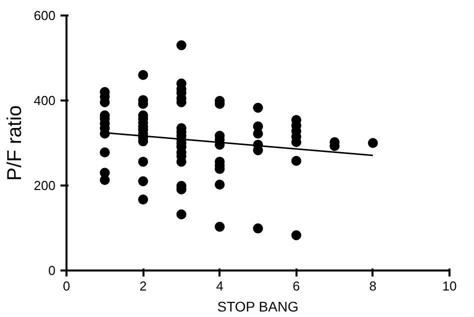 This screenshot has width=474, height=317. Describe the element at coordinates (66, 286) in the screenshot. I see `x-tick-label: 0` at that location.